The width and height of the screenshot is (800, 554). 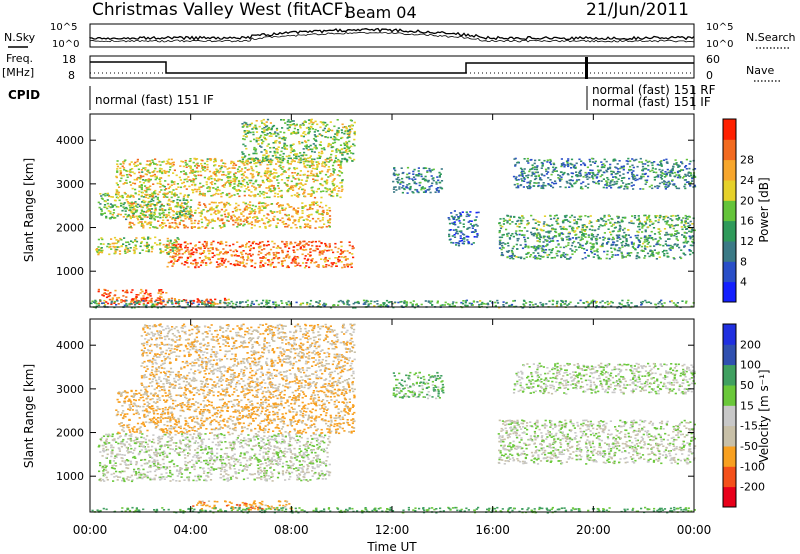 I want to click on cpid-segment-3: normal (fast) 151 IF, so click(x=651, y=102).